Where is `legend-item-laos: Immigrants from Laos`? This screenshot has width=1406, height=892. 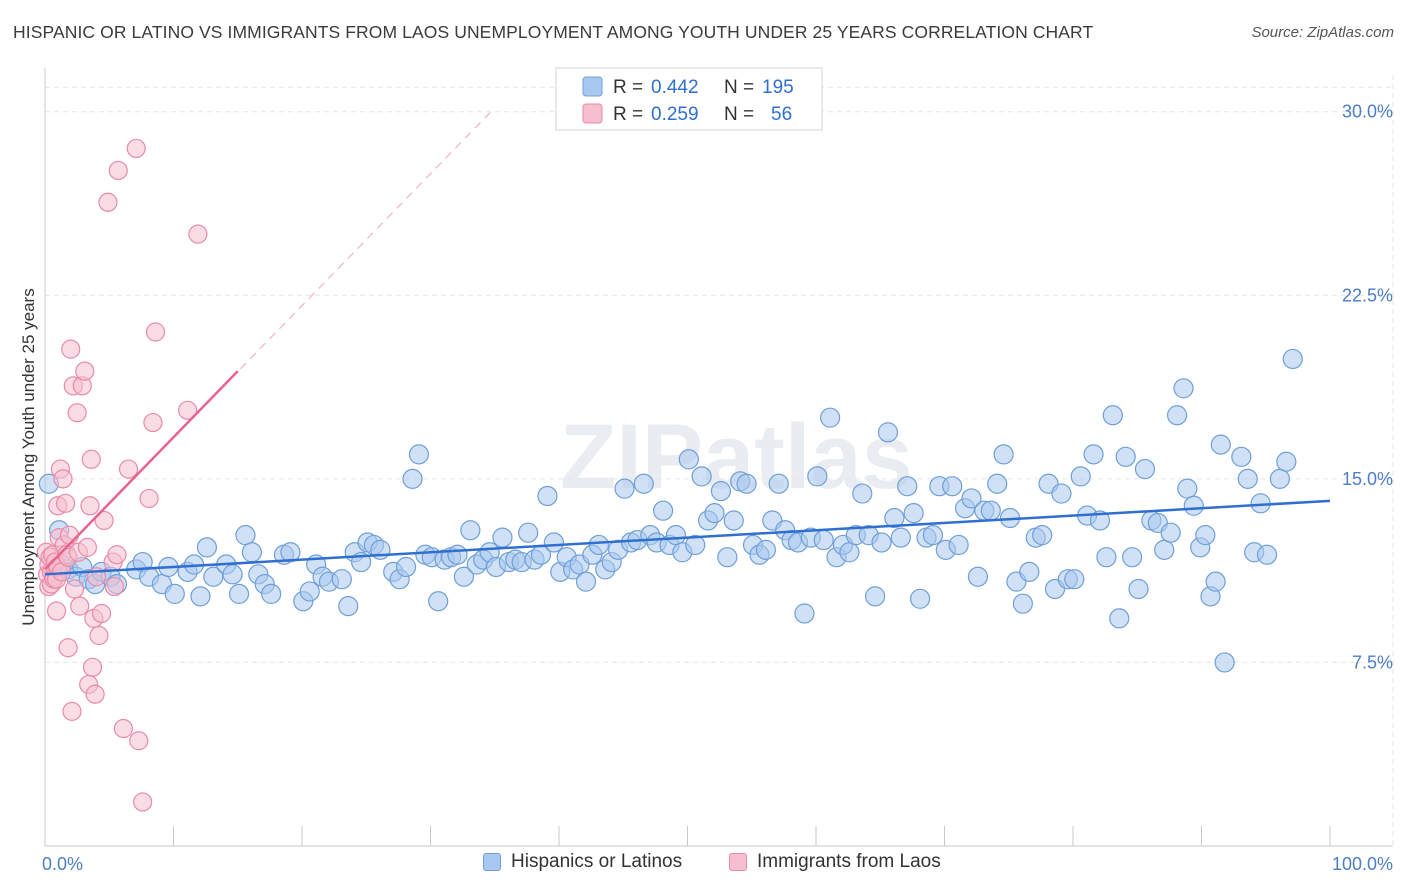
legend-item-laos: Immigrants from Laos is located at coordinates (835, 862).